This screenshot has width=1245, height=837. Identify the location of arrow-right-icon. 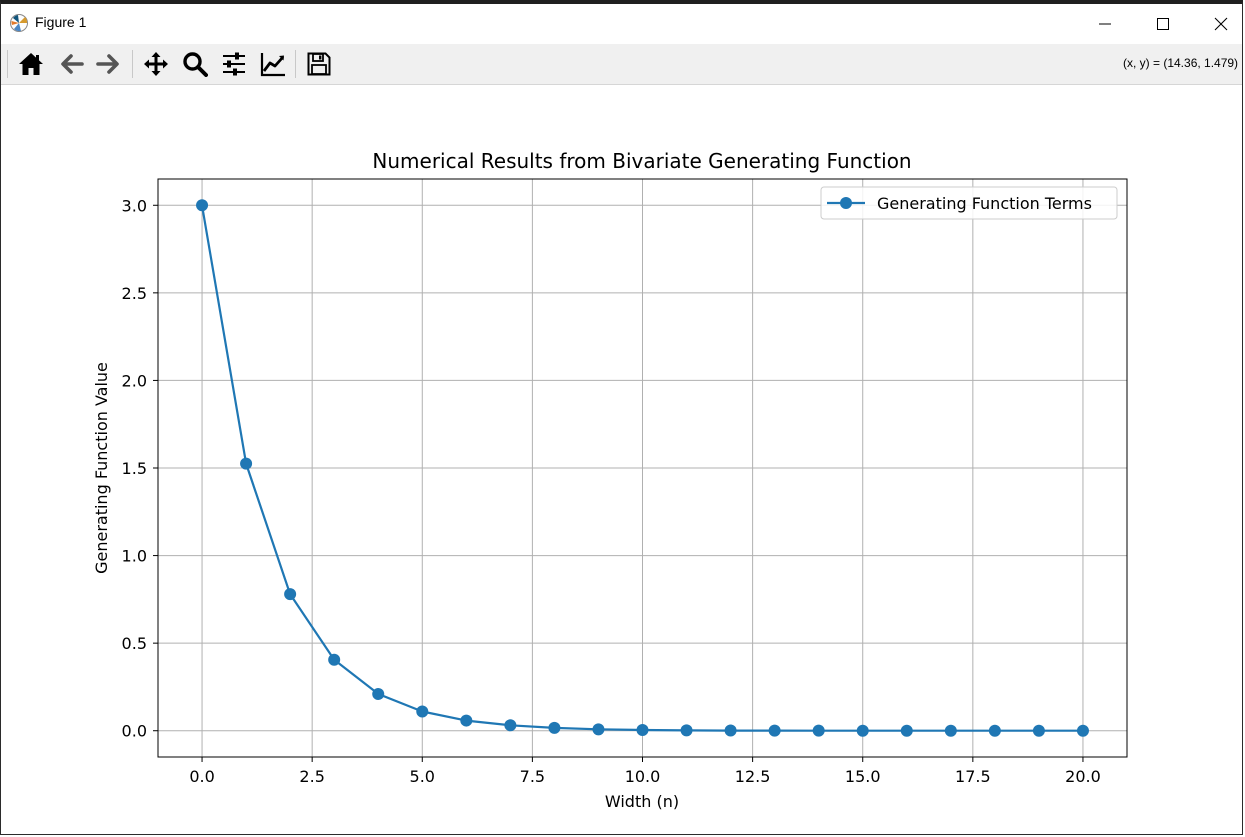
(107, 64).